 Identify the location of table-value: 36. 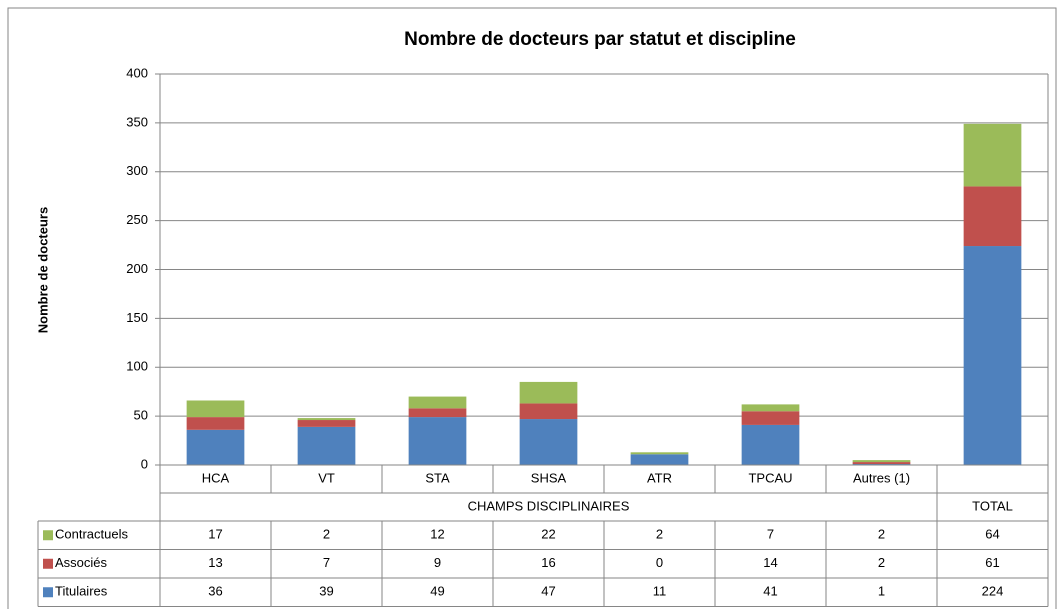
(215, 591).